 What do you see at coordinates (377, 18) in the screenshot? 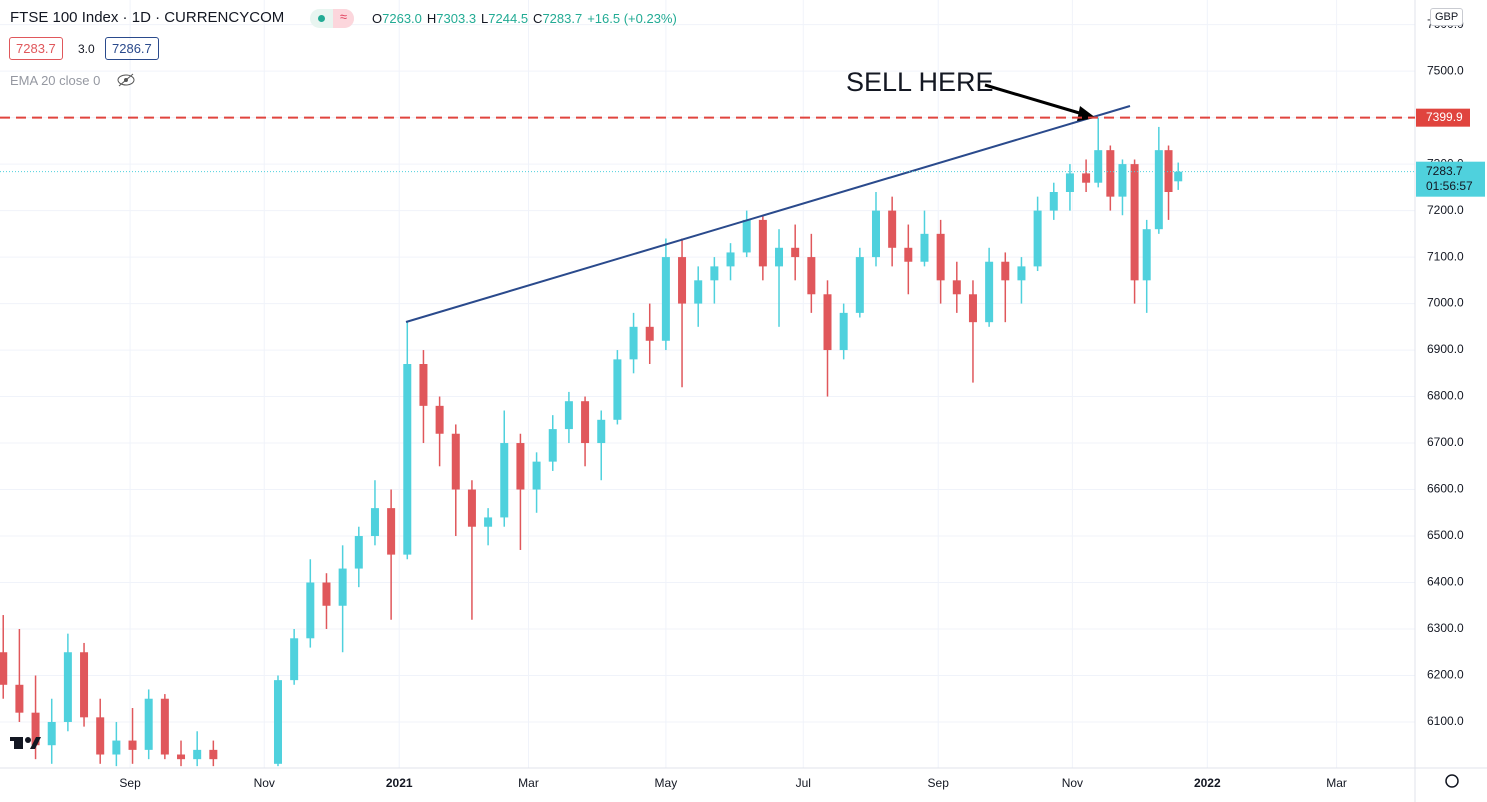
I see `ohlc-key: O` at bounding box center [377, 18].